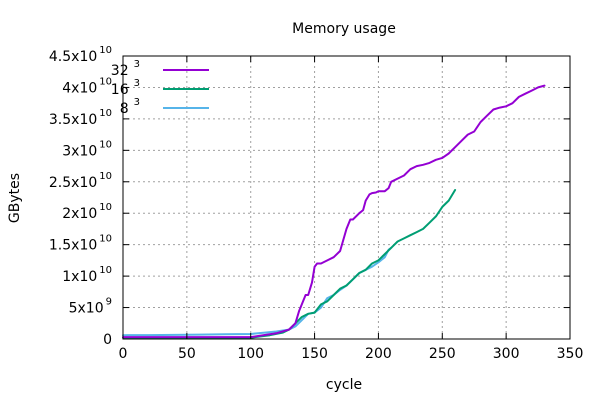  I want to click on y-tick-label: 3x10 10, so click(87, 149).